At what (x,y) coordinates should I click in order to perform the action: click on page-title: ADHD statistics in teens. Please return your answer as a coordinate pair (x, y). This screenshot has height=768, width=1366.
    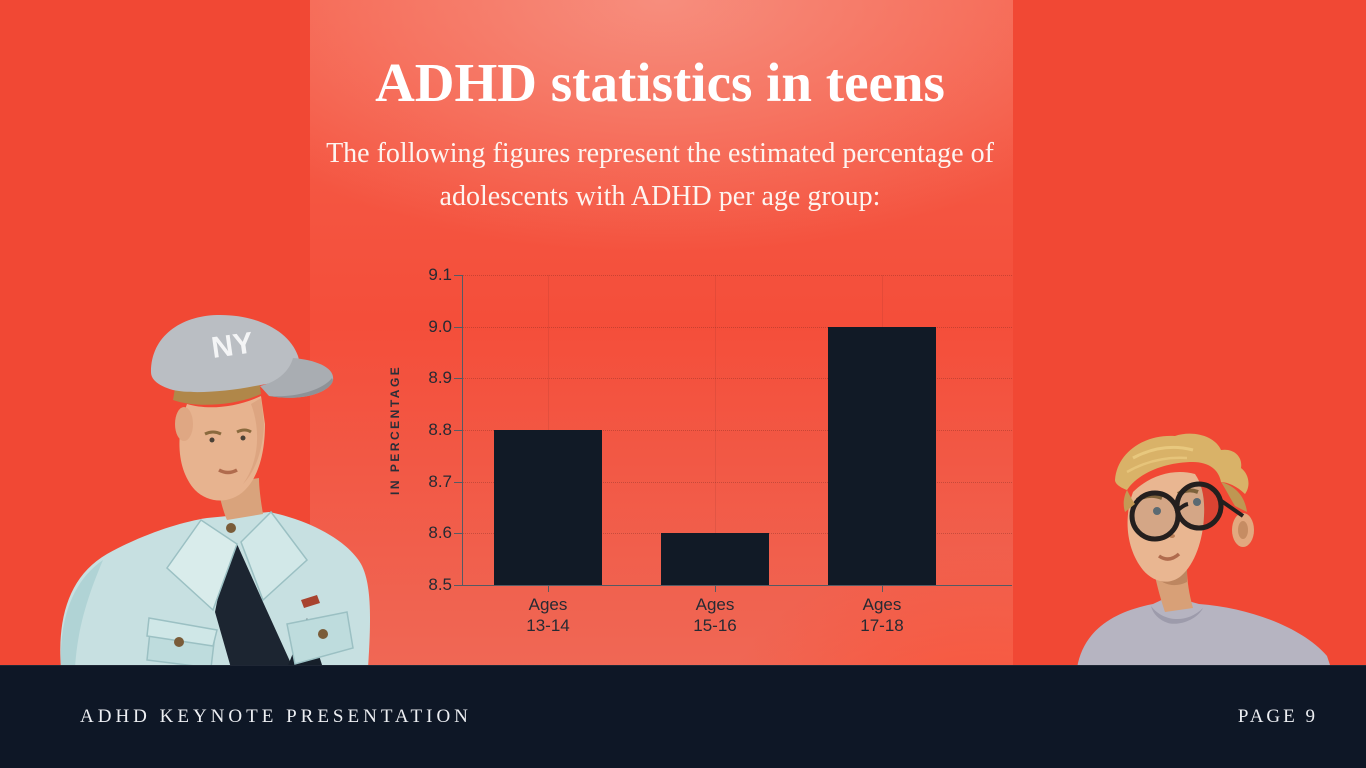
    Looking at the image, I should click on (660, 82).